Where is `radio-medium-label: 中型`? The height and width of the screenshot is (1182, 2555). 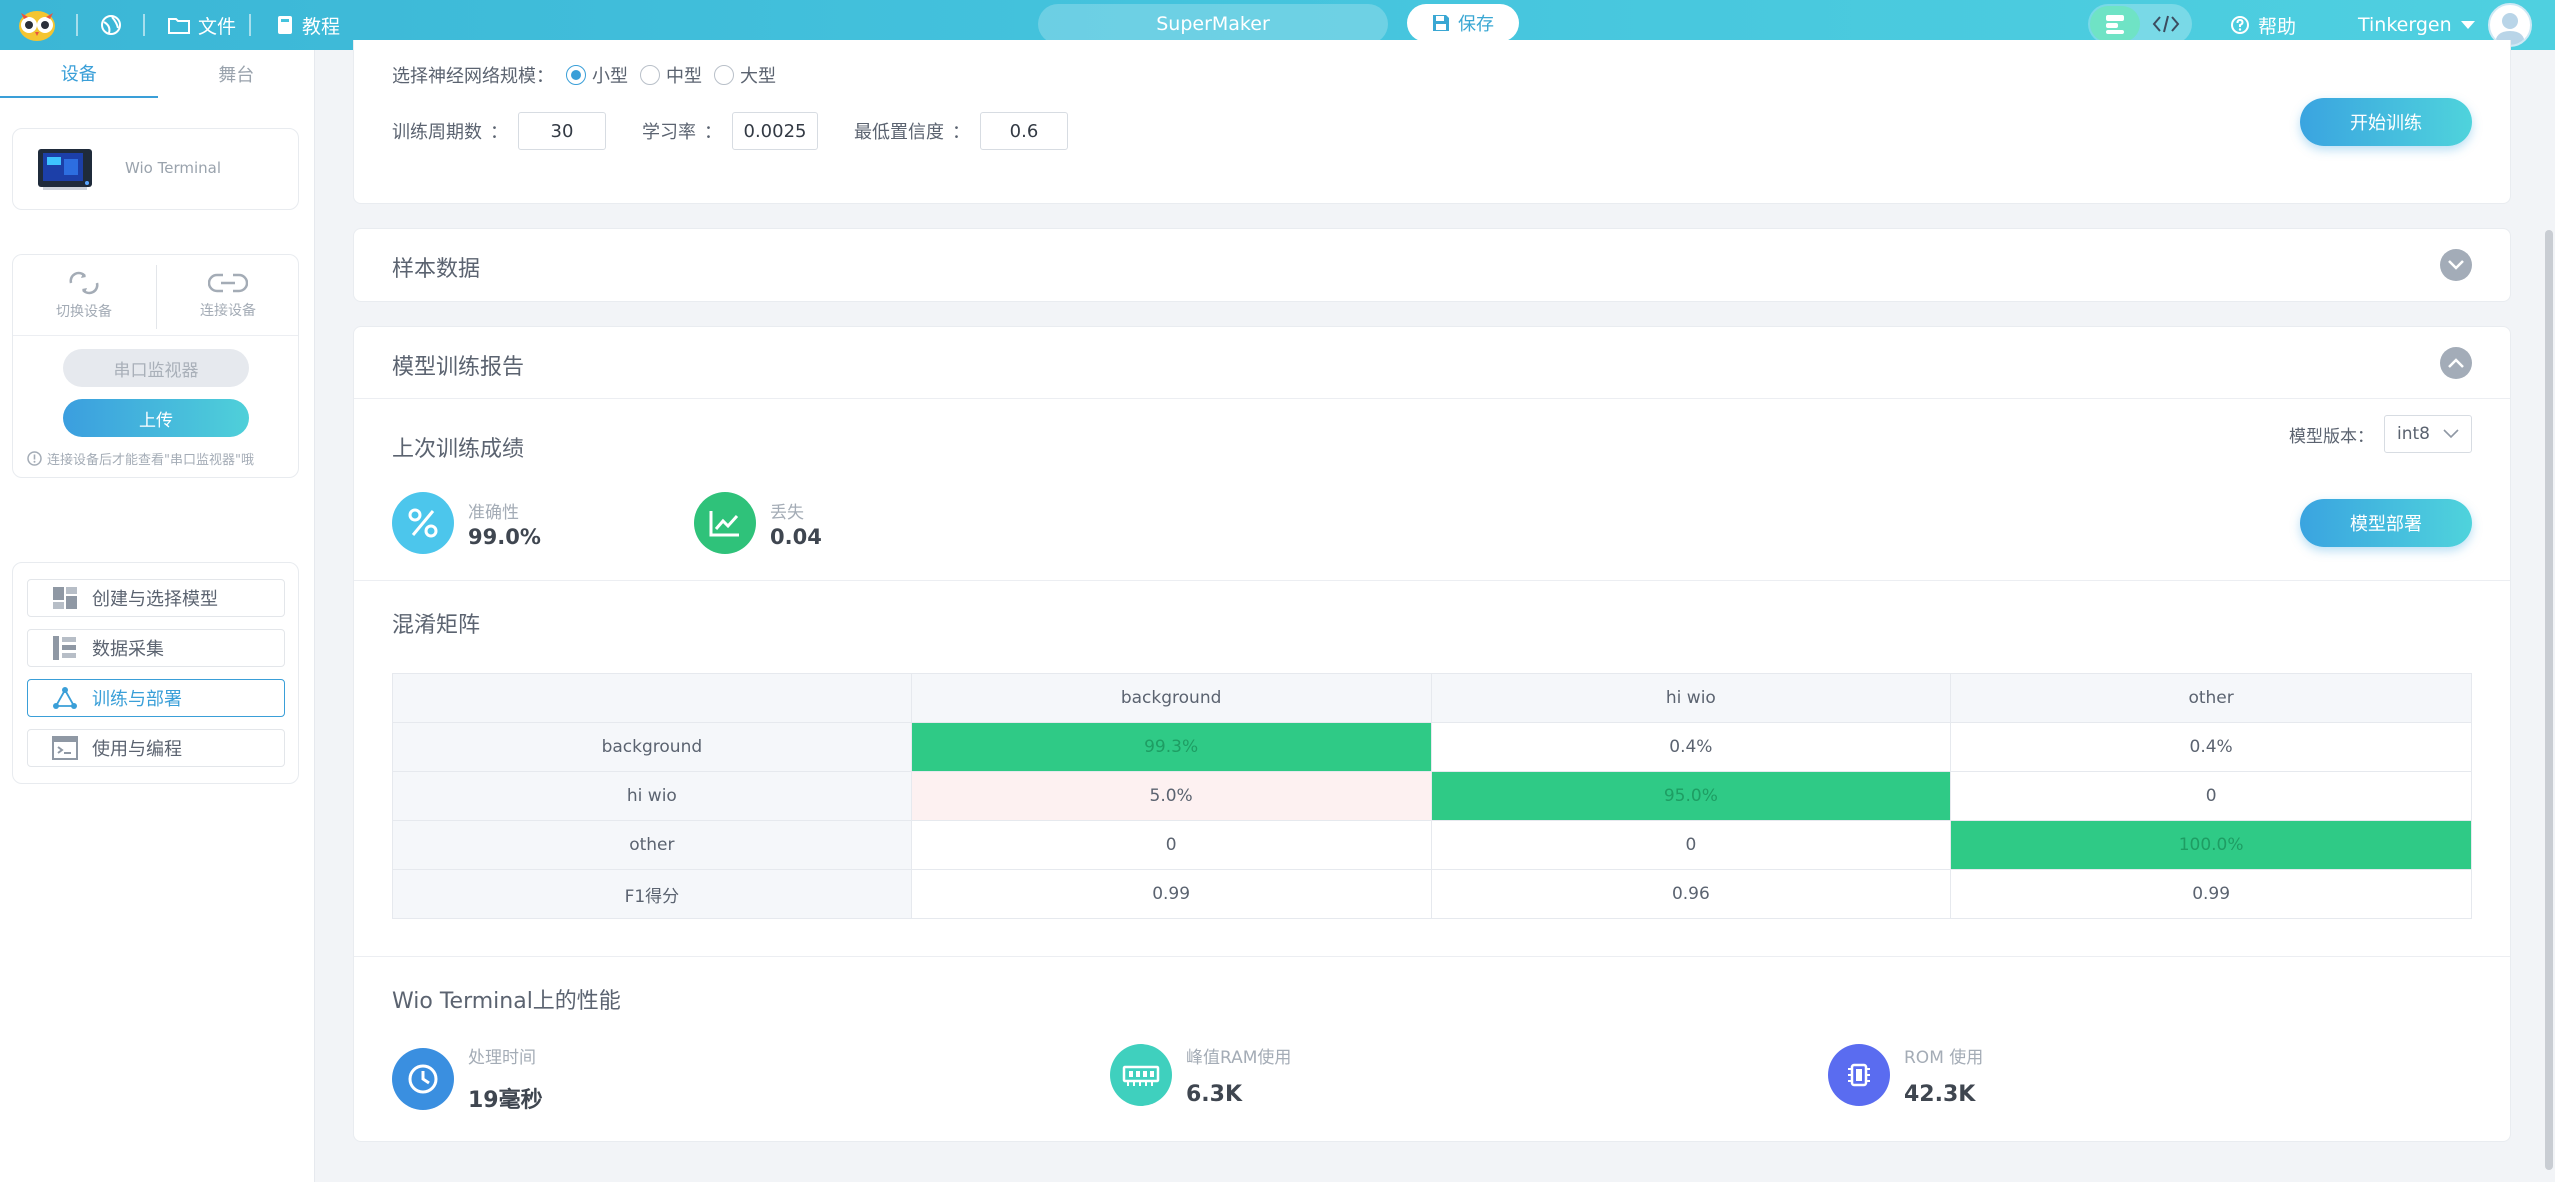 radio-medium-label: 中型 is located at coordinates (684, 76).